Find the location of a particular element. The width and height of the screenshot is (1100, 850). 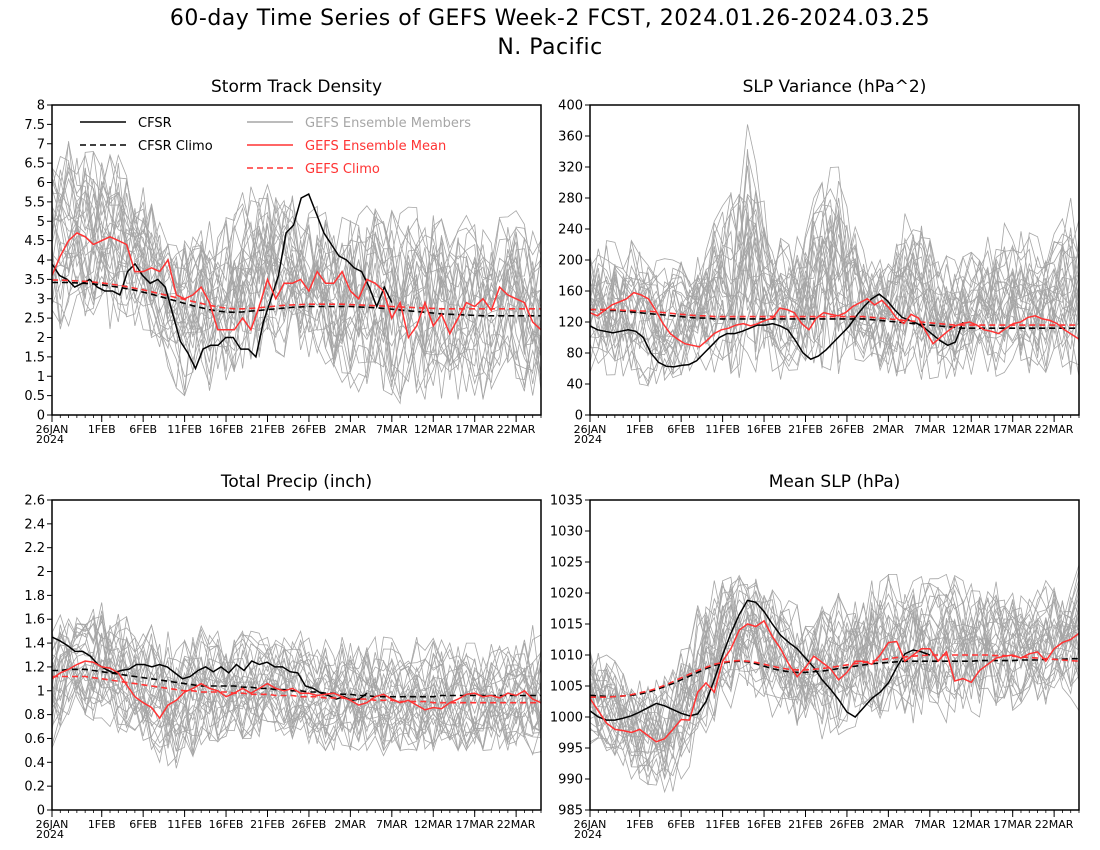

y-tick-label: 1.8 is located at coordinates (34, 596).